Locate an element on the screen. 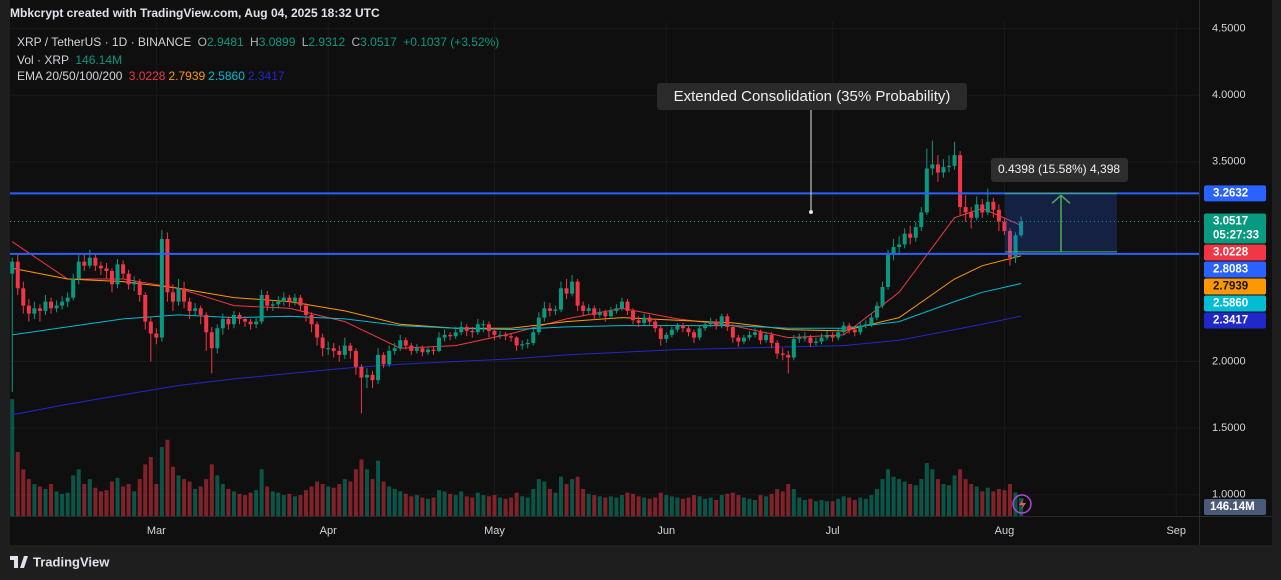  ohlc-letter: H is located at coordinates (254, 42).